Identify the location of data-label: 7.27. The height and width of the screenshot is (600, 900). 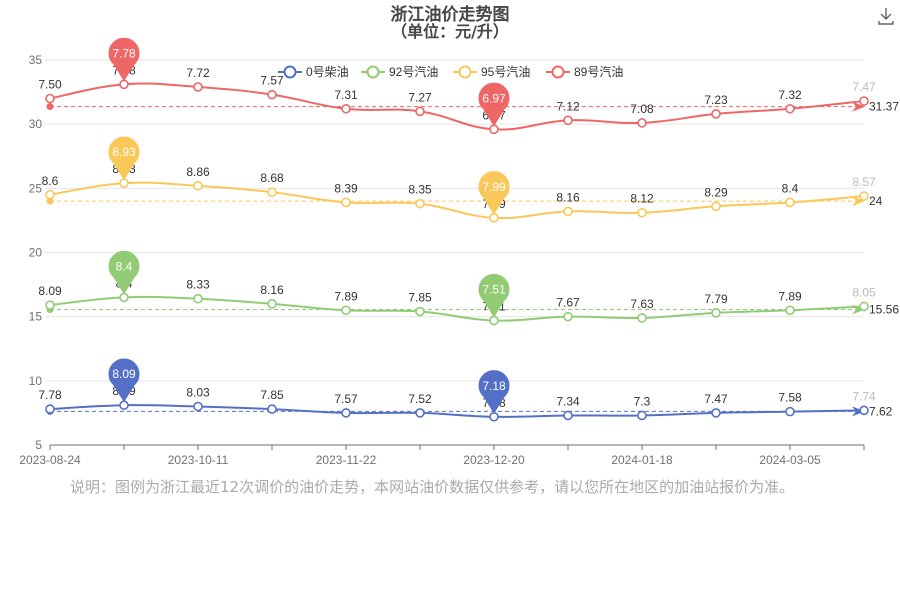
(420, 97).